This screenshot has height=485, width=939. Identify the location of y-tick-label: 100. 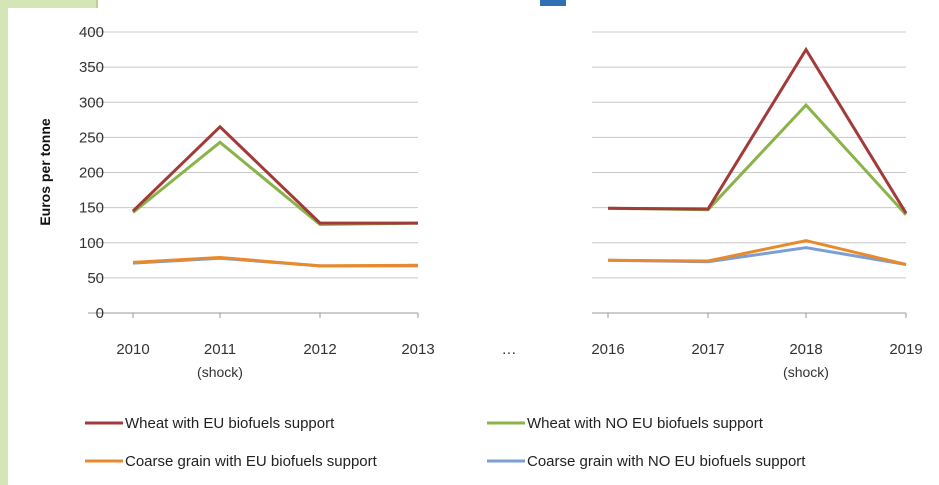
(91, 243).